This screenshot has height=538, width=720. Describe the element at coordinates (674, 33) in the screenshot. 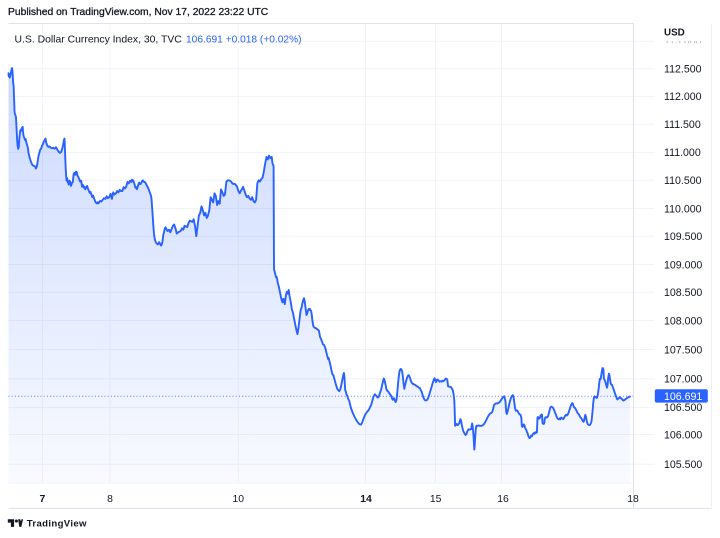

I see `svg-text: USD` at that location.